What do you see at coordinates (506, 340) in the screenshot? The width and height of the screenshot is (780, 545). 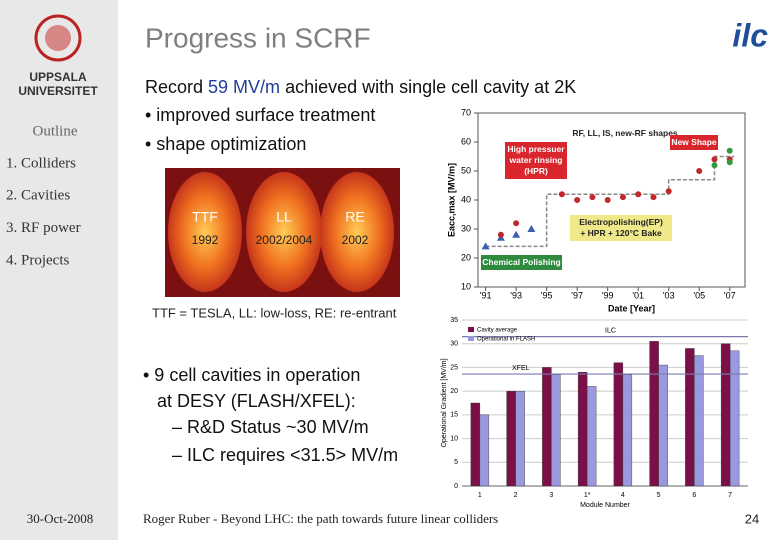 I see `legend-label: Operational in FLASH` at bounding box center [506, 340].